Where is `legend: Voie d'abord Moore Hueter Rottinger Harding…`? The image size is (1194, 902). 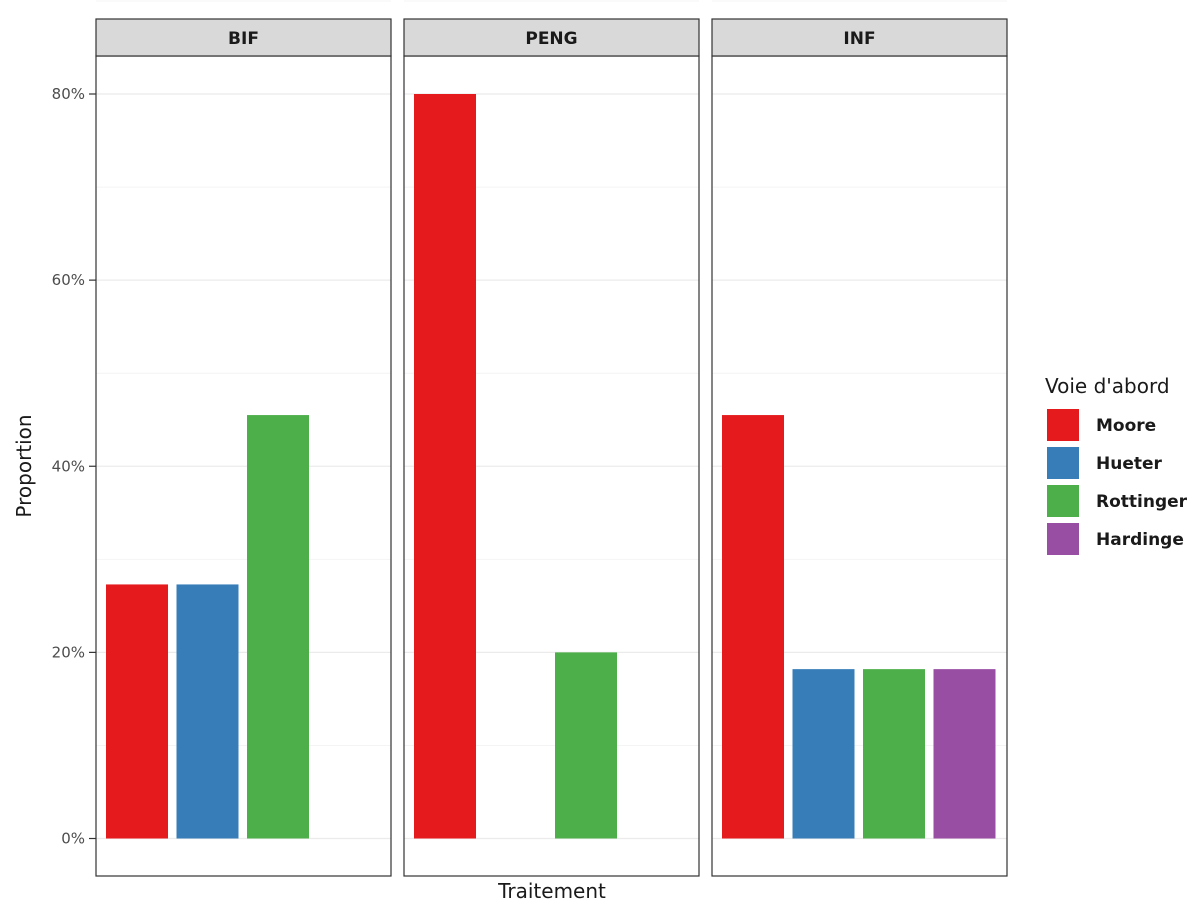
legend: Voie d'abord Moore Hueter Rottinger Harding… is located at coordinates (1116, 464).